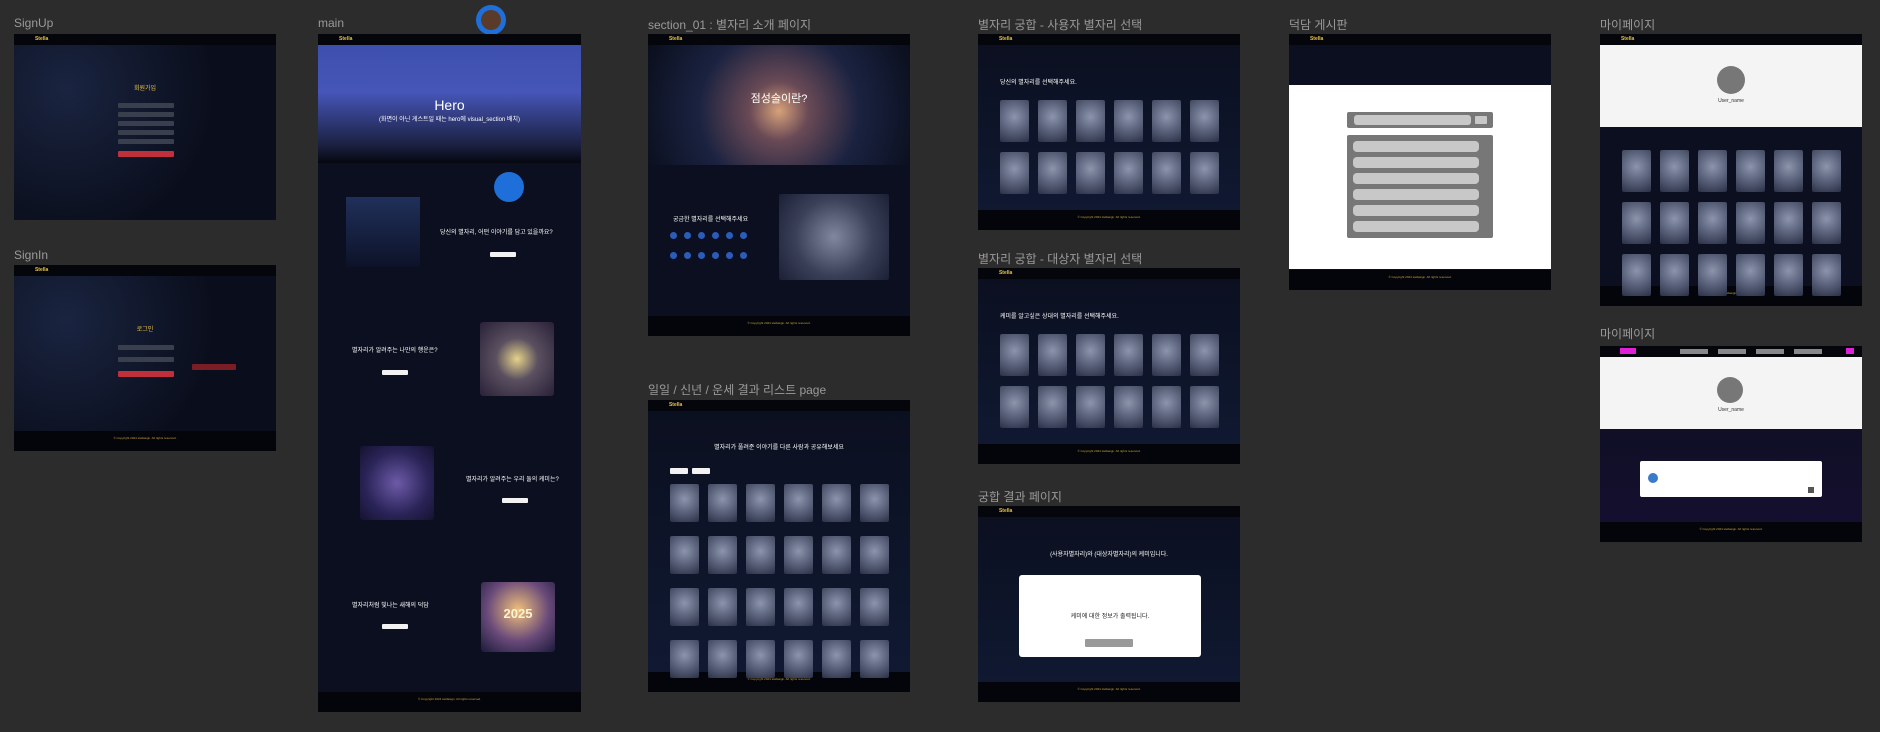  I want to click on signin-id-field, so click(146, 347).